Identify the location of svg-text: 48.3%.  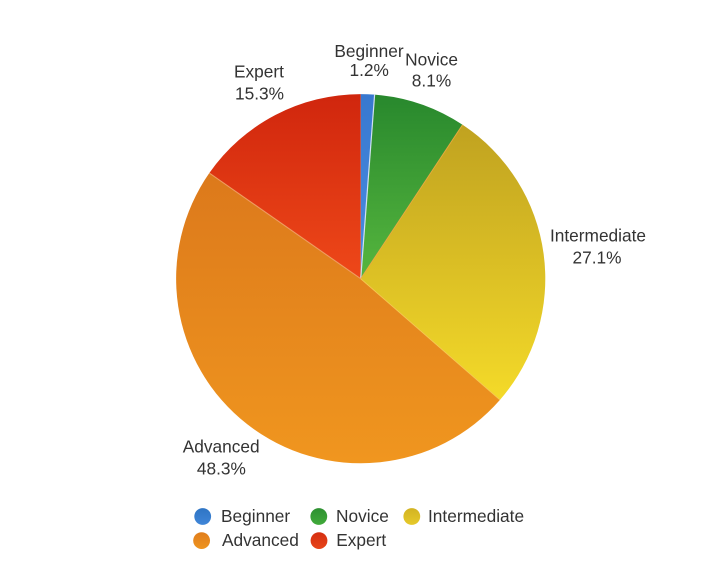
(221, 469).